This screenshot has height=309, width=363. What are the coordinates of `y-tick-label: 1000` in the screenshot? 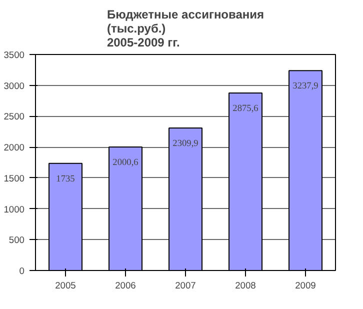 It's located at (14, 209).